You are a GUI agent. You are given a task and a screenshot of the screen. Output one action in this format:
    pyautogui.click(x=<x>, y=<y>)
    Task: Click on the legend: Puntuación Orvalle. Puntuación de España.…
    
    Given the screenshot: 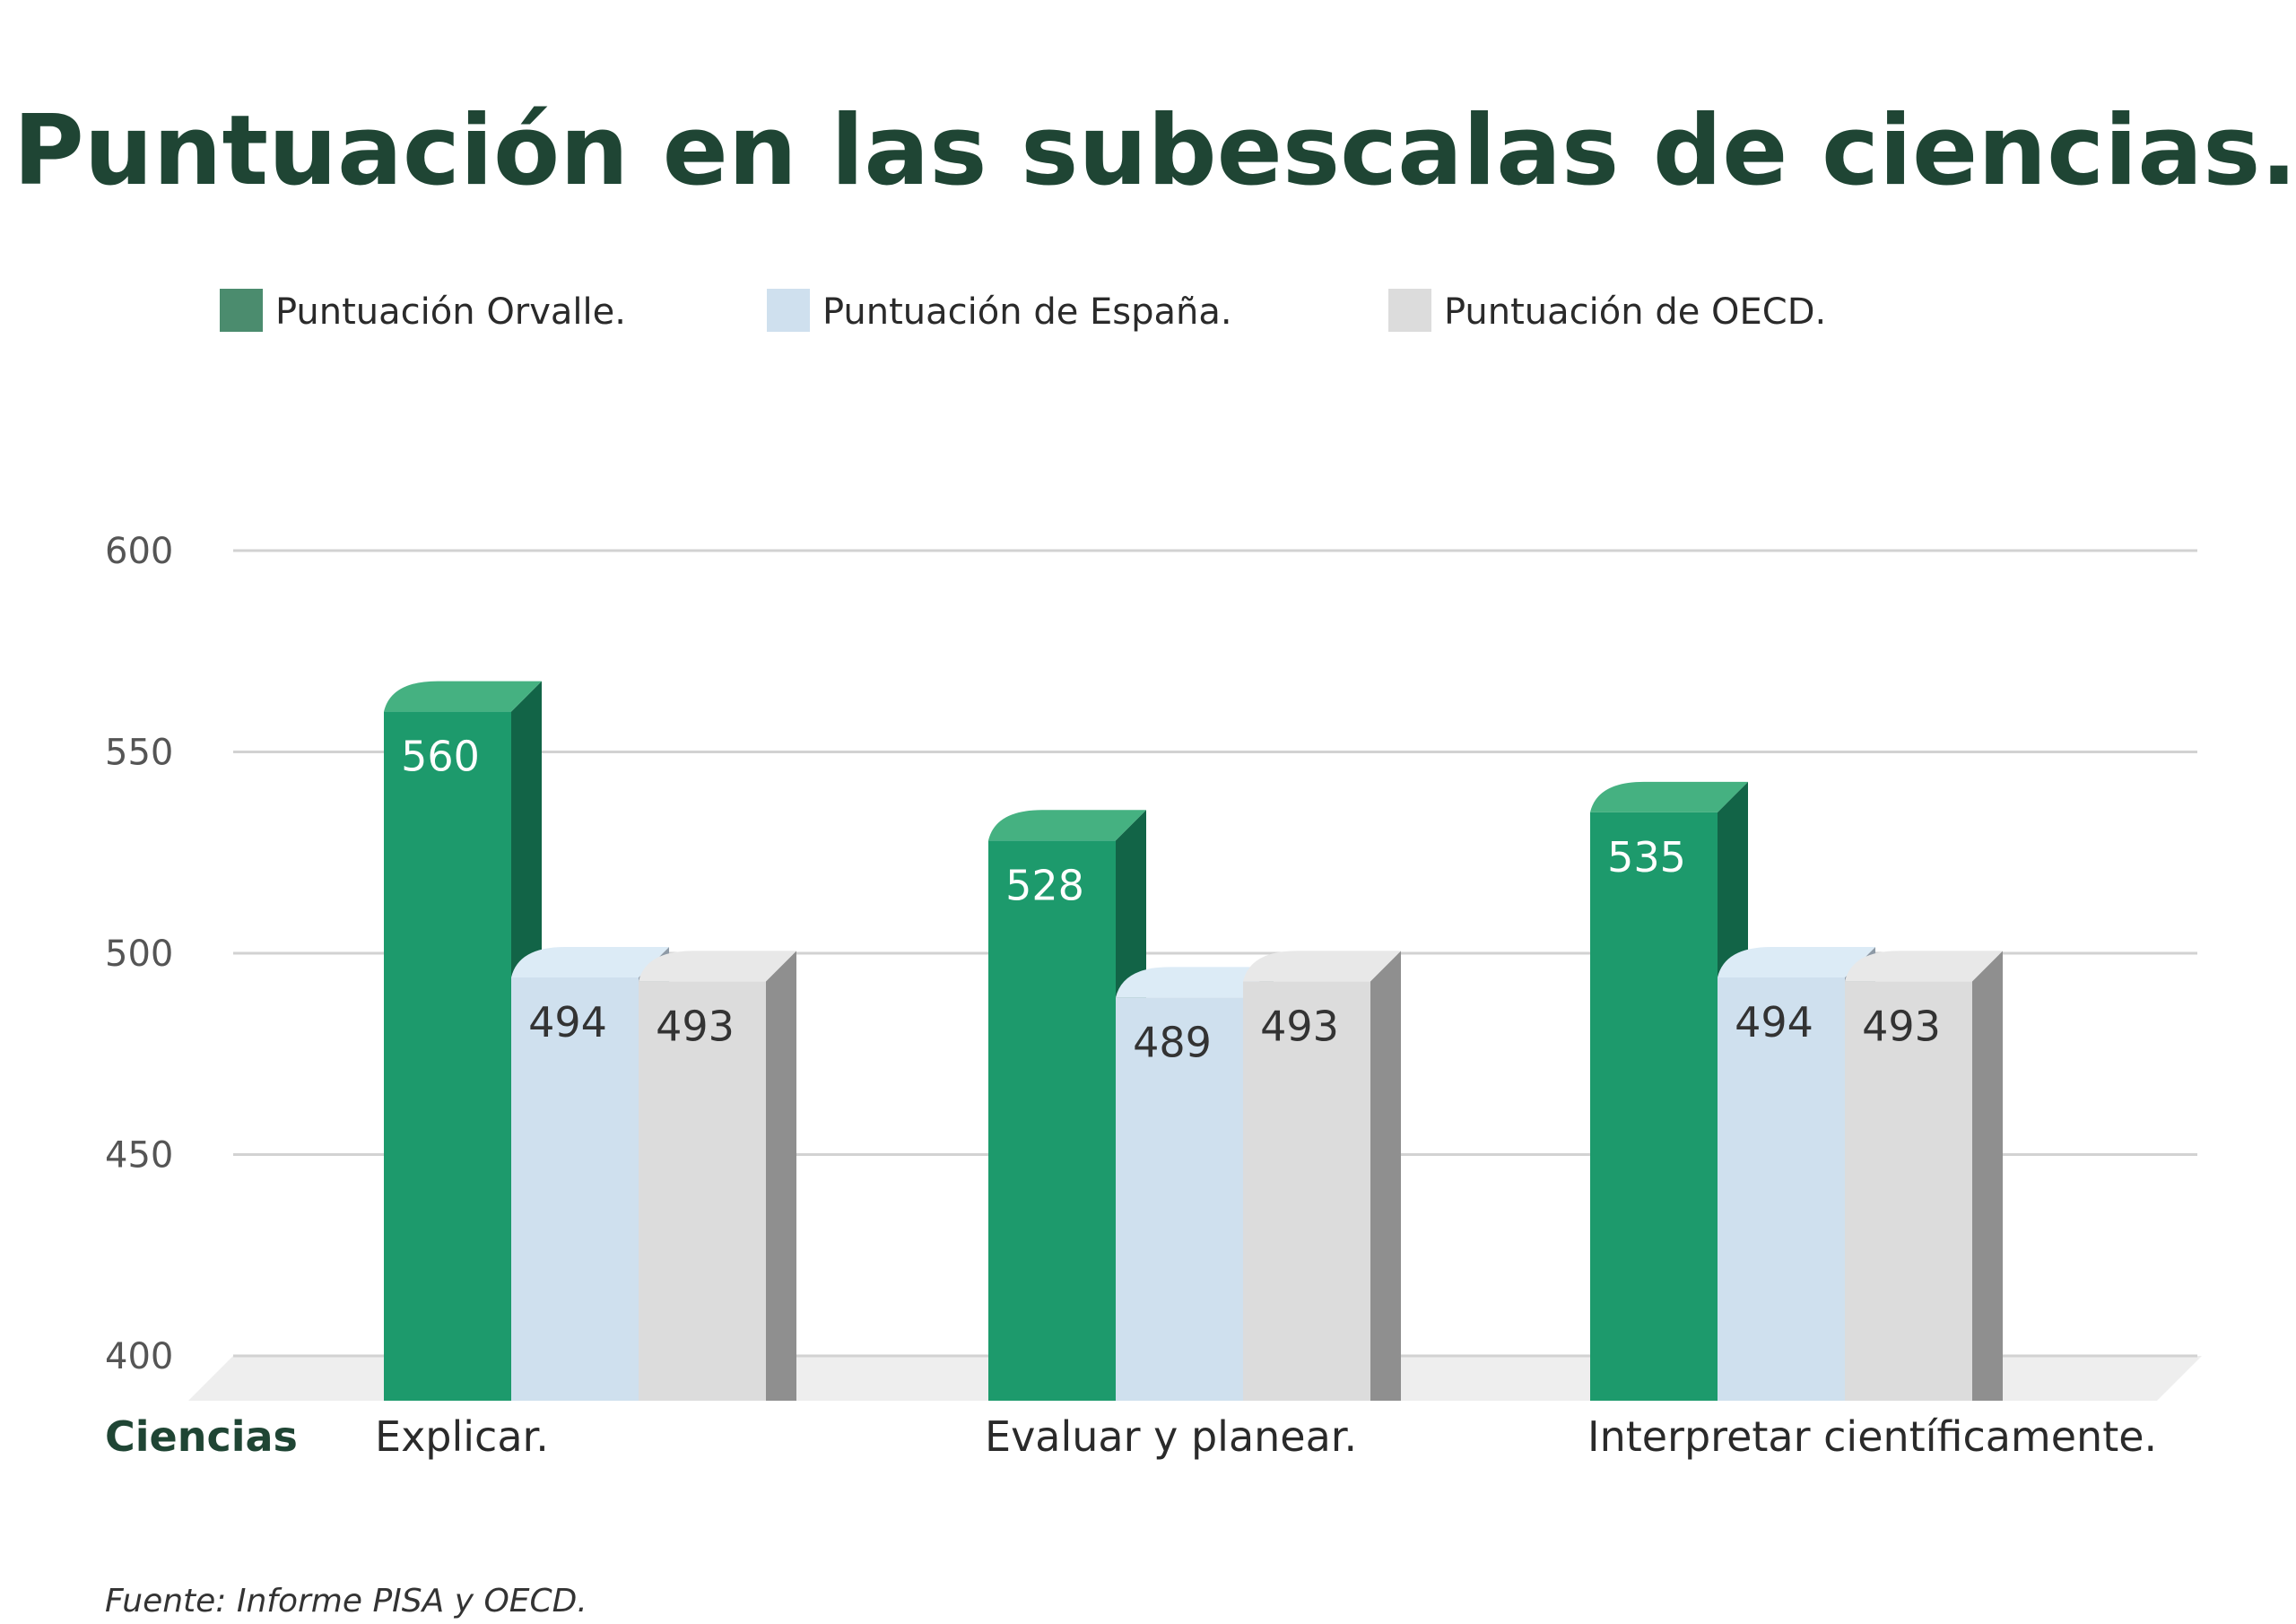 What is the action you would take?
    pyautogui.click(x=1023, y=311)
    